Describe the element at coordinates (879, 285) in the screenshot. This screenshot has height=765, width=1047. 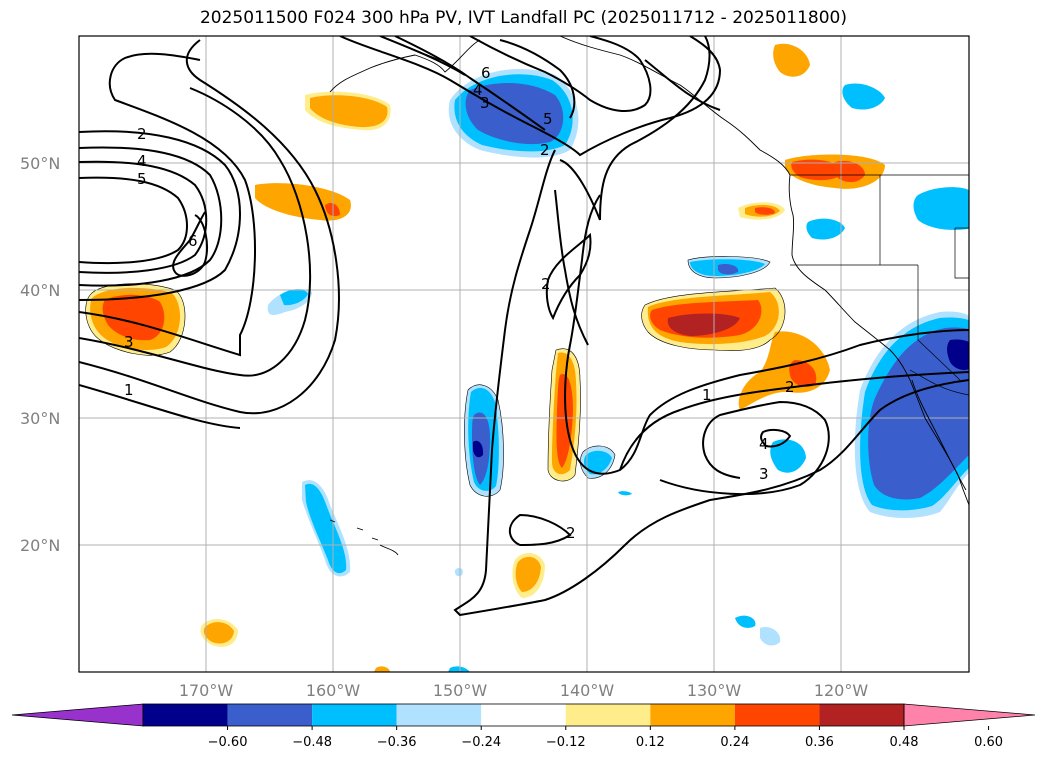
I see `political-borders` at that location.